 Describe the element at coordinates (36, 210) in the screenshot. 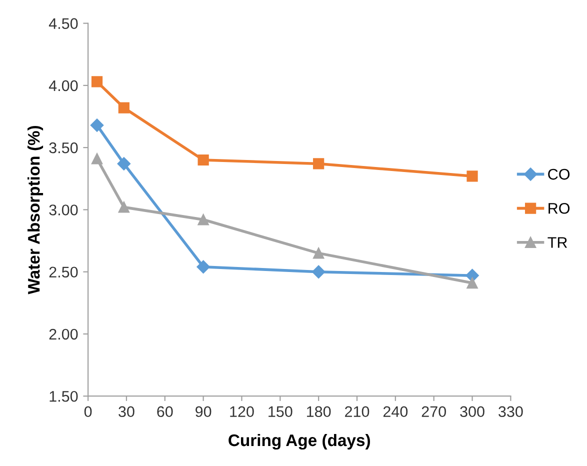

I see `y-axis-title: Water Absorption (%)` at that location.